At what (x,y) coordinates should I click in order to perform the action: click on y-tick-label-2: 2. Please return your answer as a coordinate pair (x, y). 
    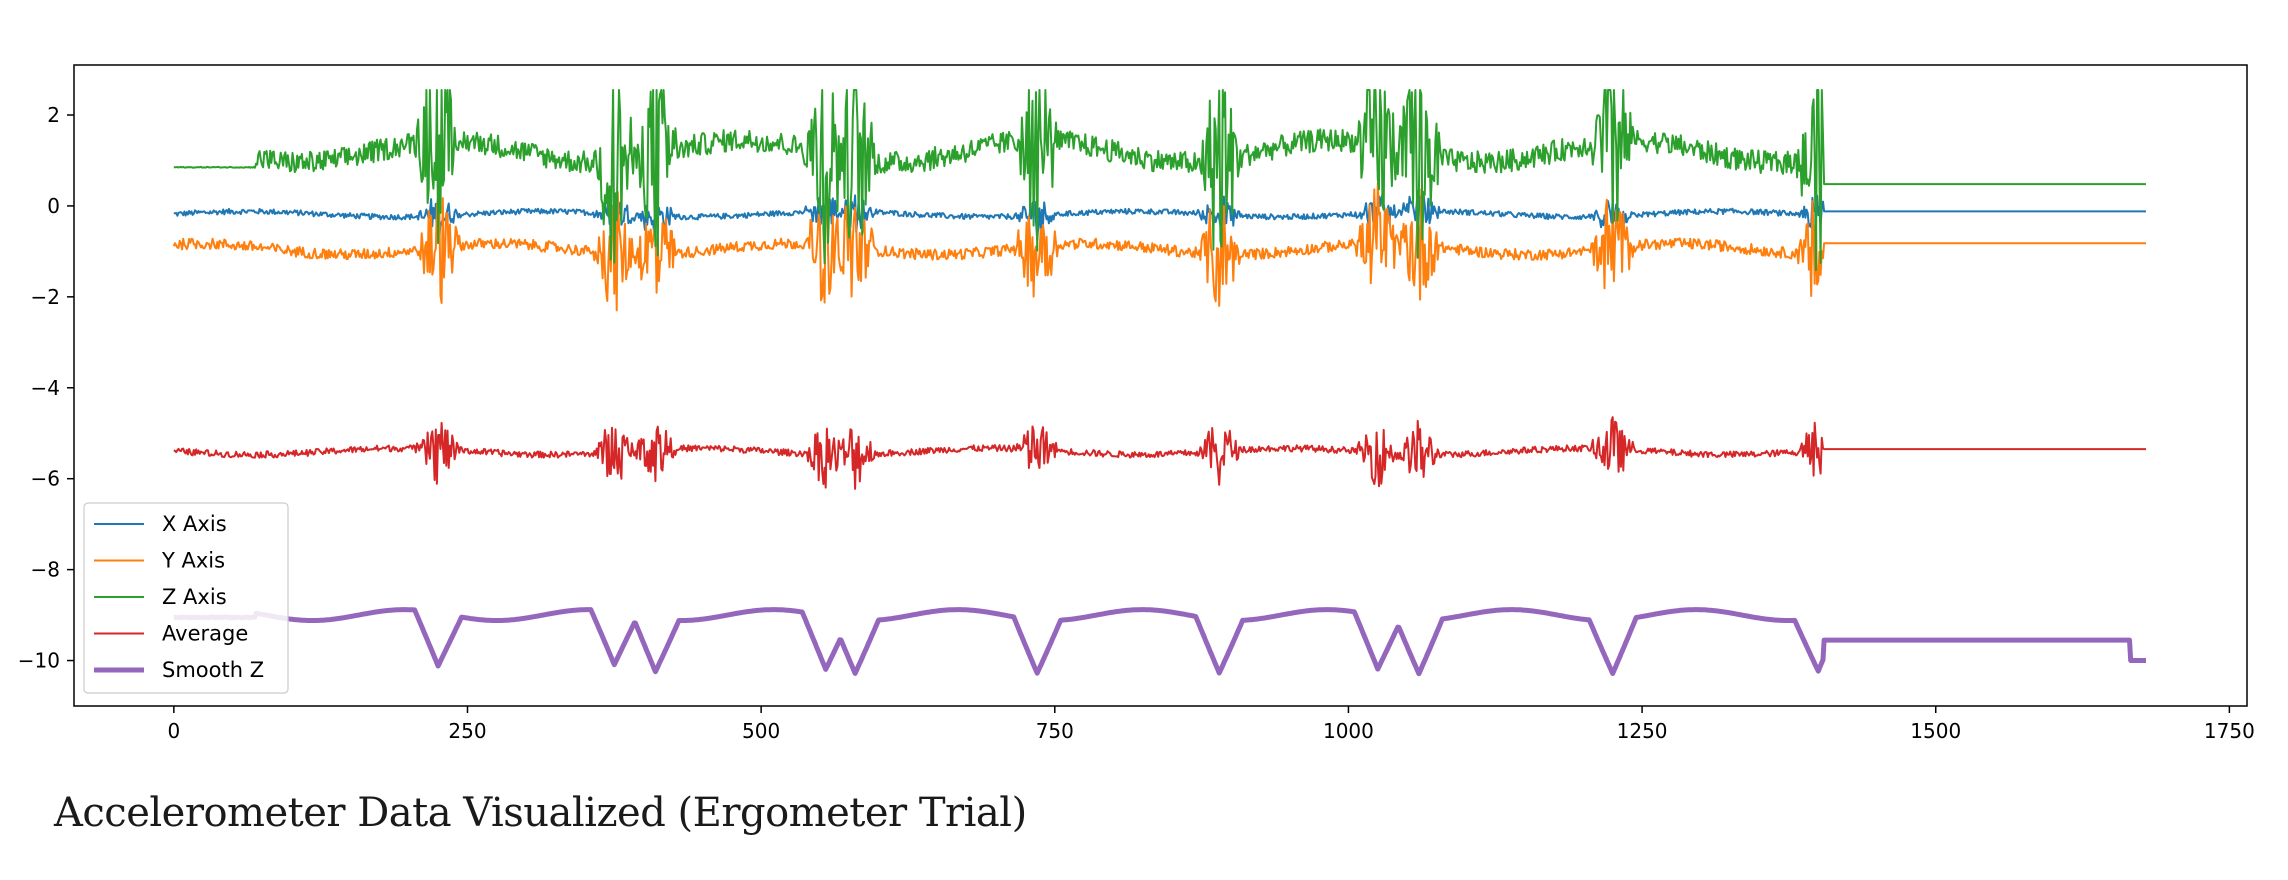
    Looking at the image, I should click on (53, 115).